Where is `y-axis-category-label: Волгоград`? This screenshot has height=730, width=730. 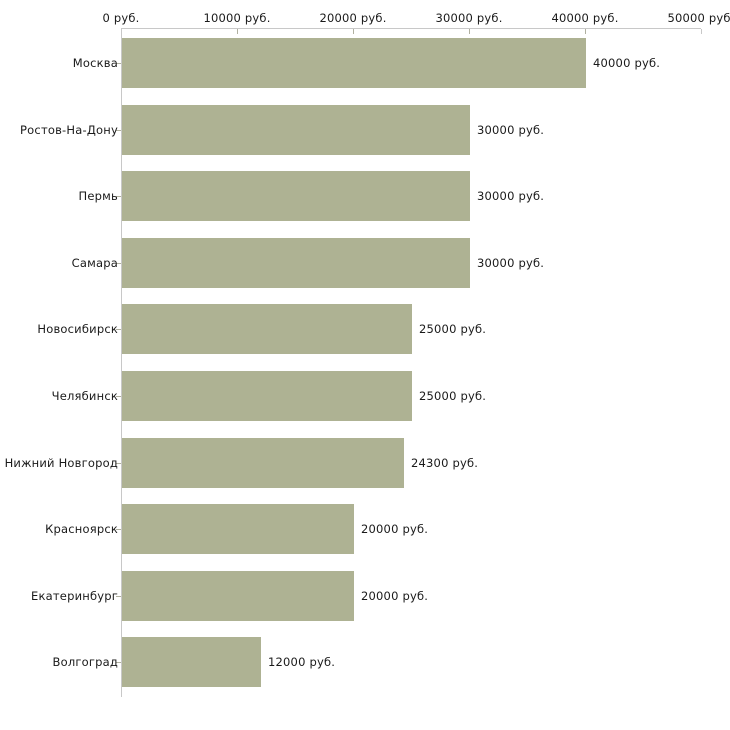
y-axis-category-label: Волгоград is located at coordinates (85, 662).